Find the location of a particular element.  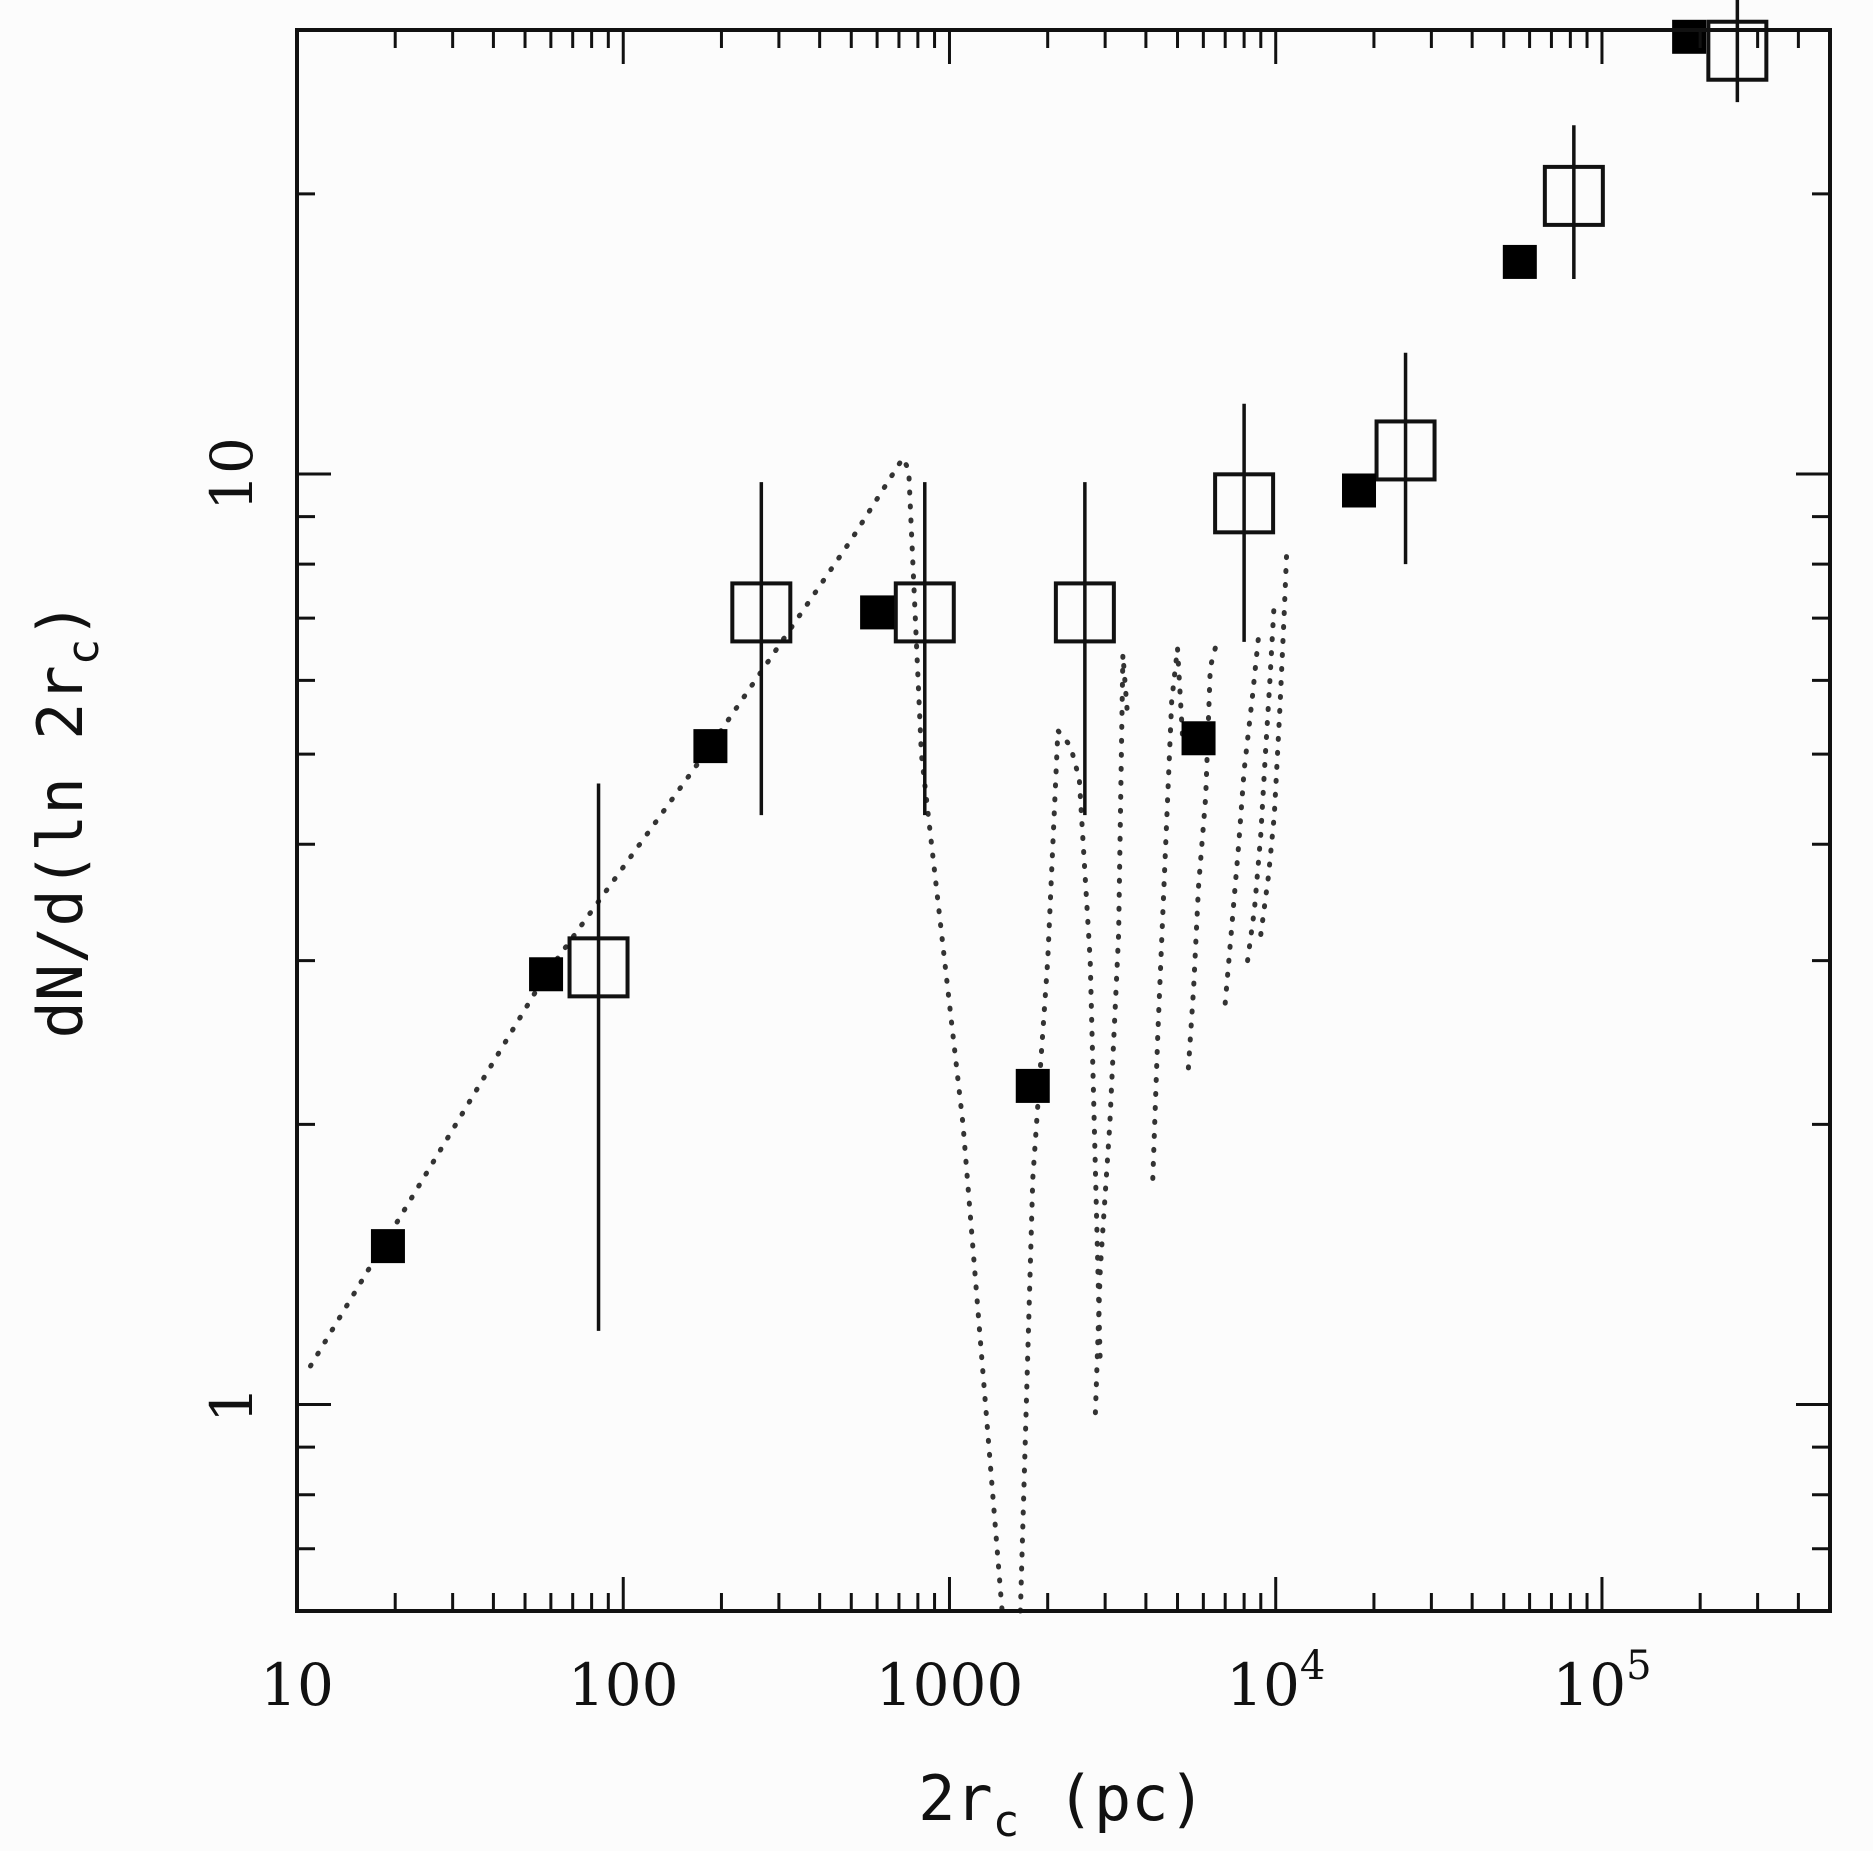

y-tick-labels: 1 10 is located at coordinates (232, 930).